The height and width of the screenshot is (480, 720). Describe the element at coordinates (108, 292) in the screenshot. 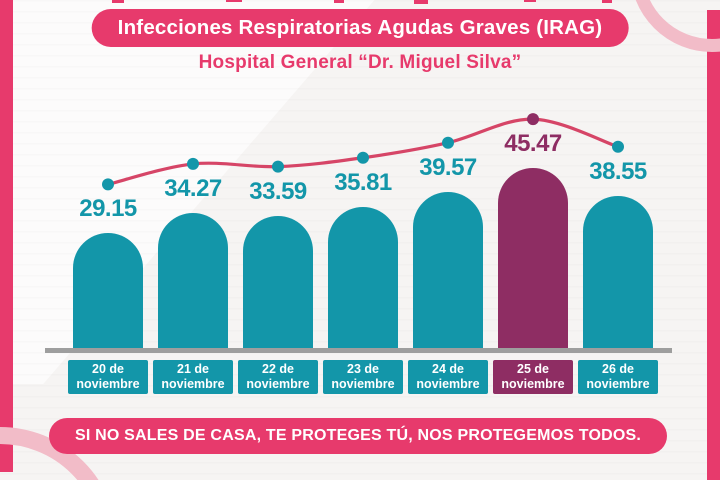

I see `chart-bar-20-de` at that location.